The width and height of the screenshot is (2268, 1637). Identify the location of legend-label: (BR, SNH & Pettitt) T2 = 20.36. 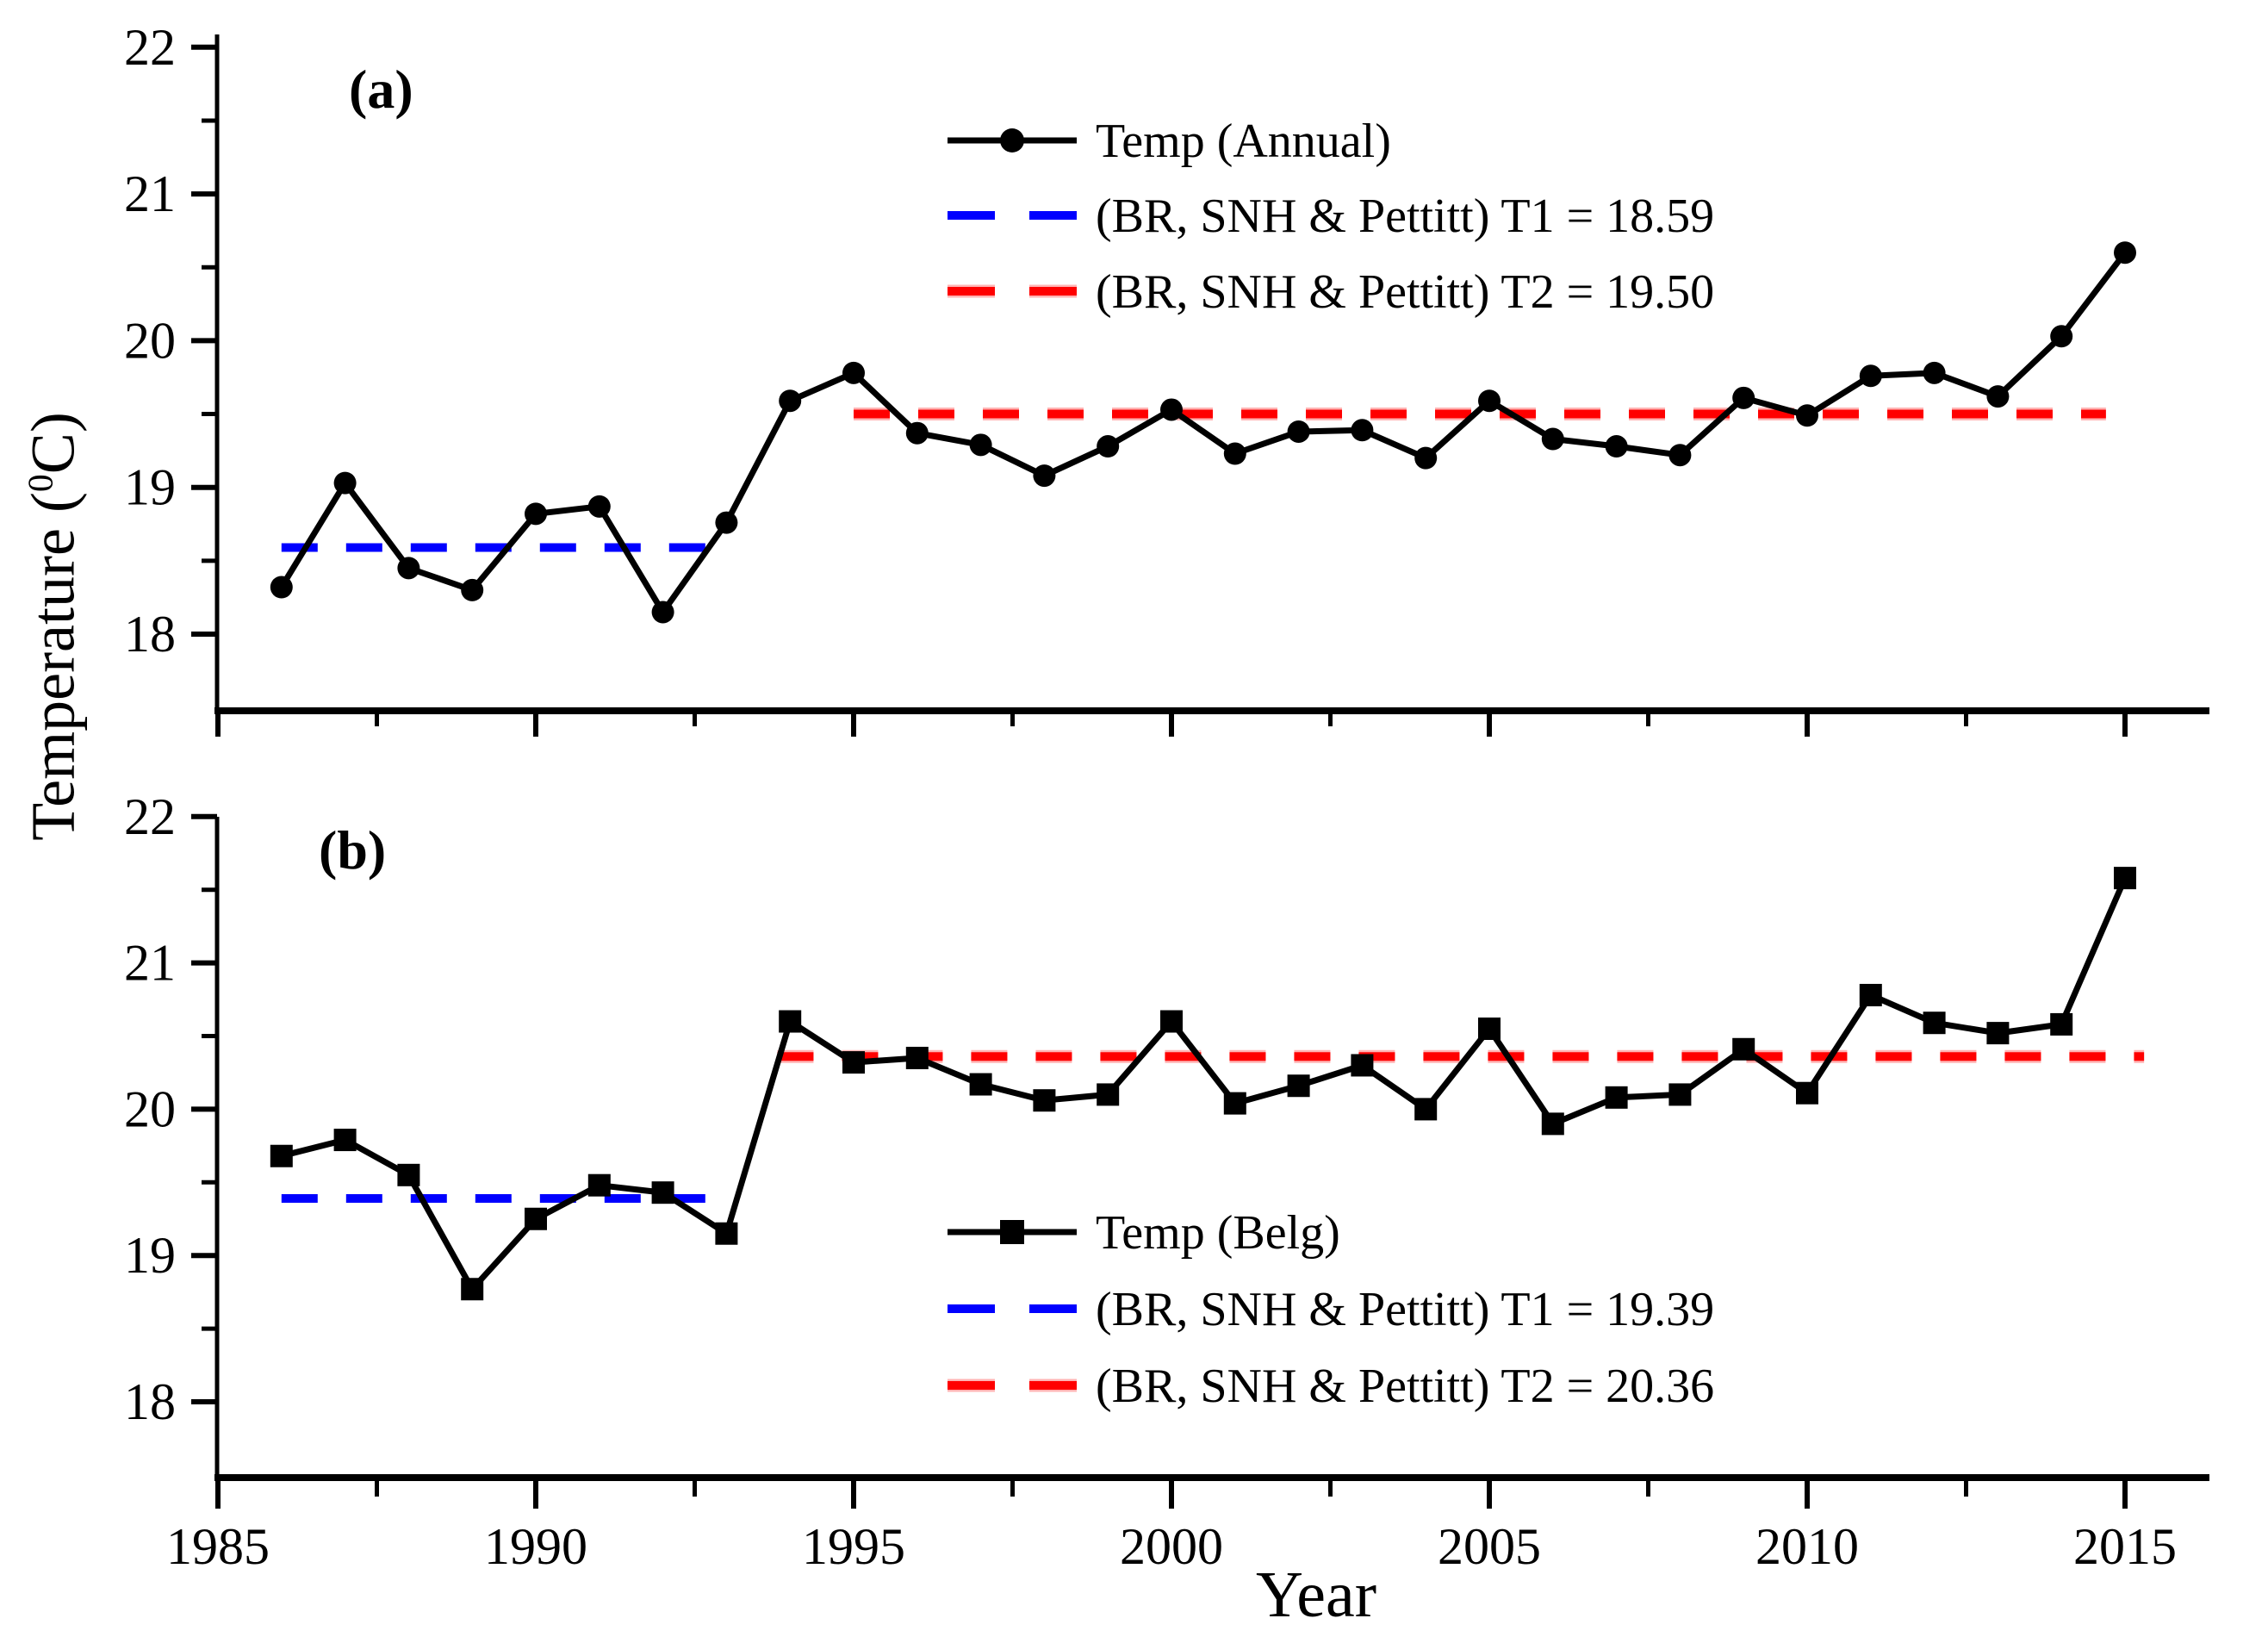
(1405, 1386).